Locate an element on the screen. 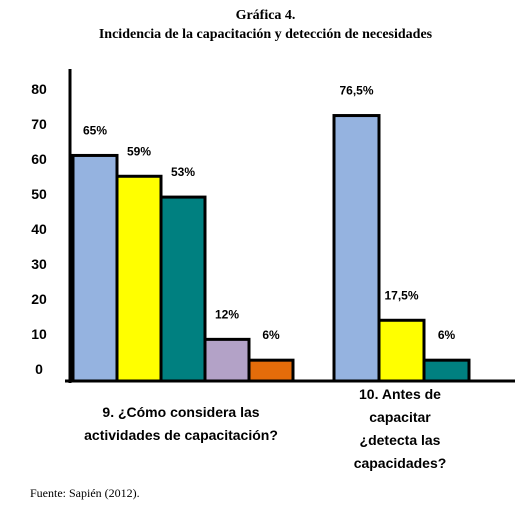  bar-value-label: 12% is located at coordinates (227, 314).